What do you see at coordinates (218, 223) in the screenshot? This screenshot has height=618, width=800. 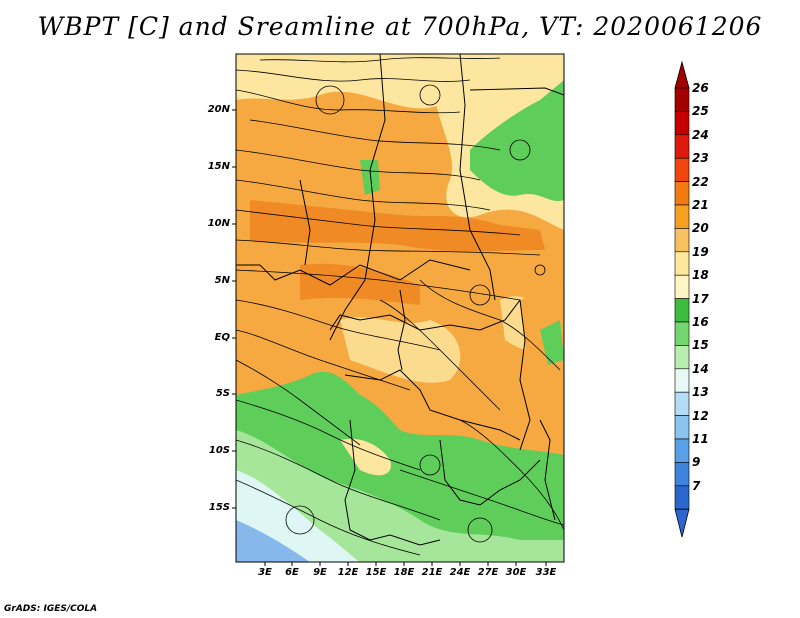 I see `lat-label-10n: 10N` at bounding box center [218, 223].